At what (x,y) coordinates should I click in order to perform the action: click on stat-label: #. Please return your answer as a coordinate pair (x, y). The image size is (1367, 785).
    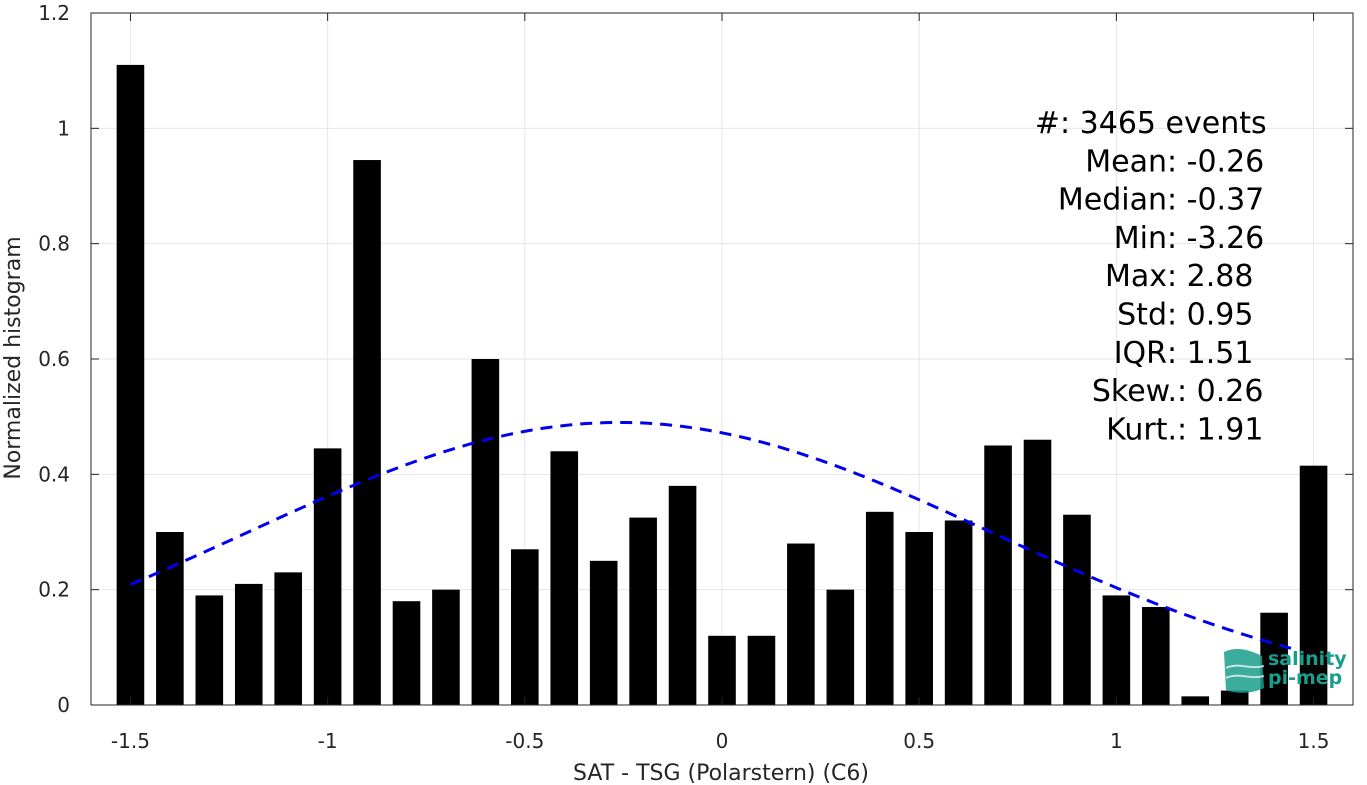
    Looking at the image, I should click on (1047, 123).